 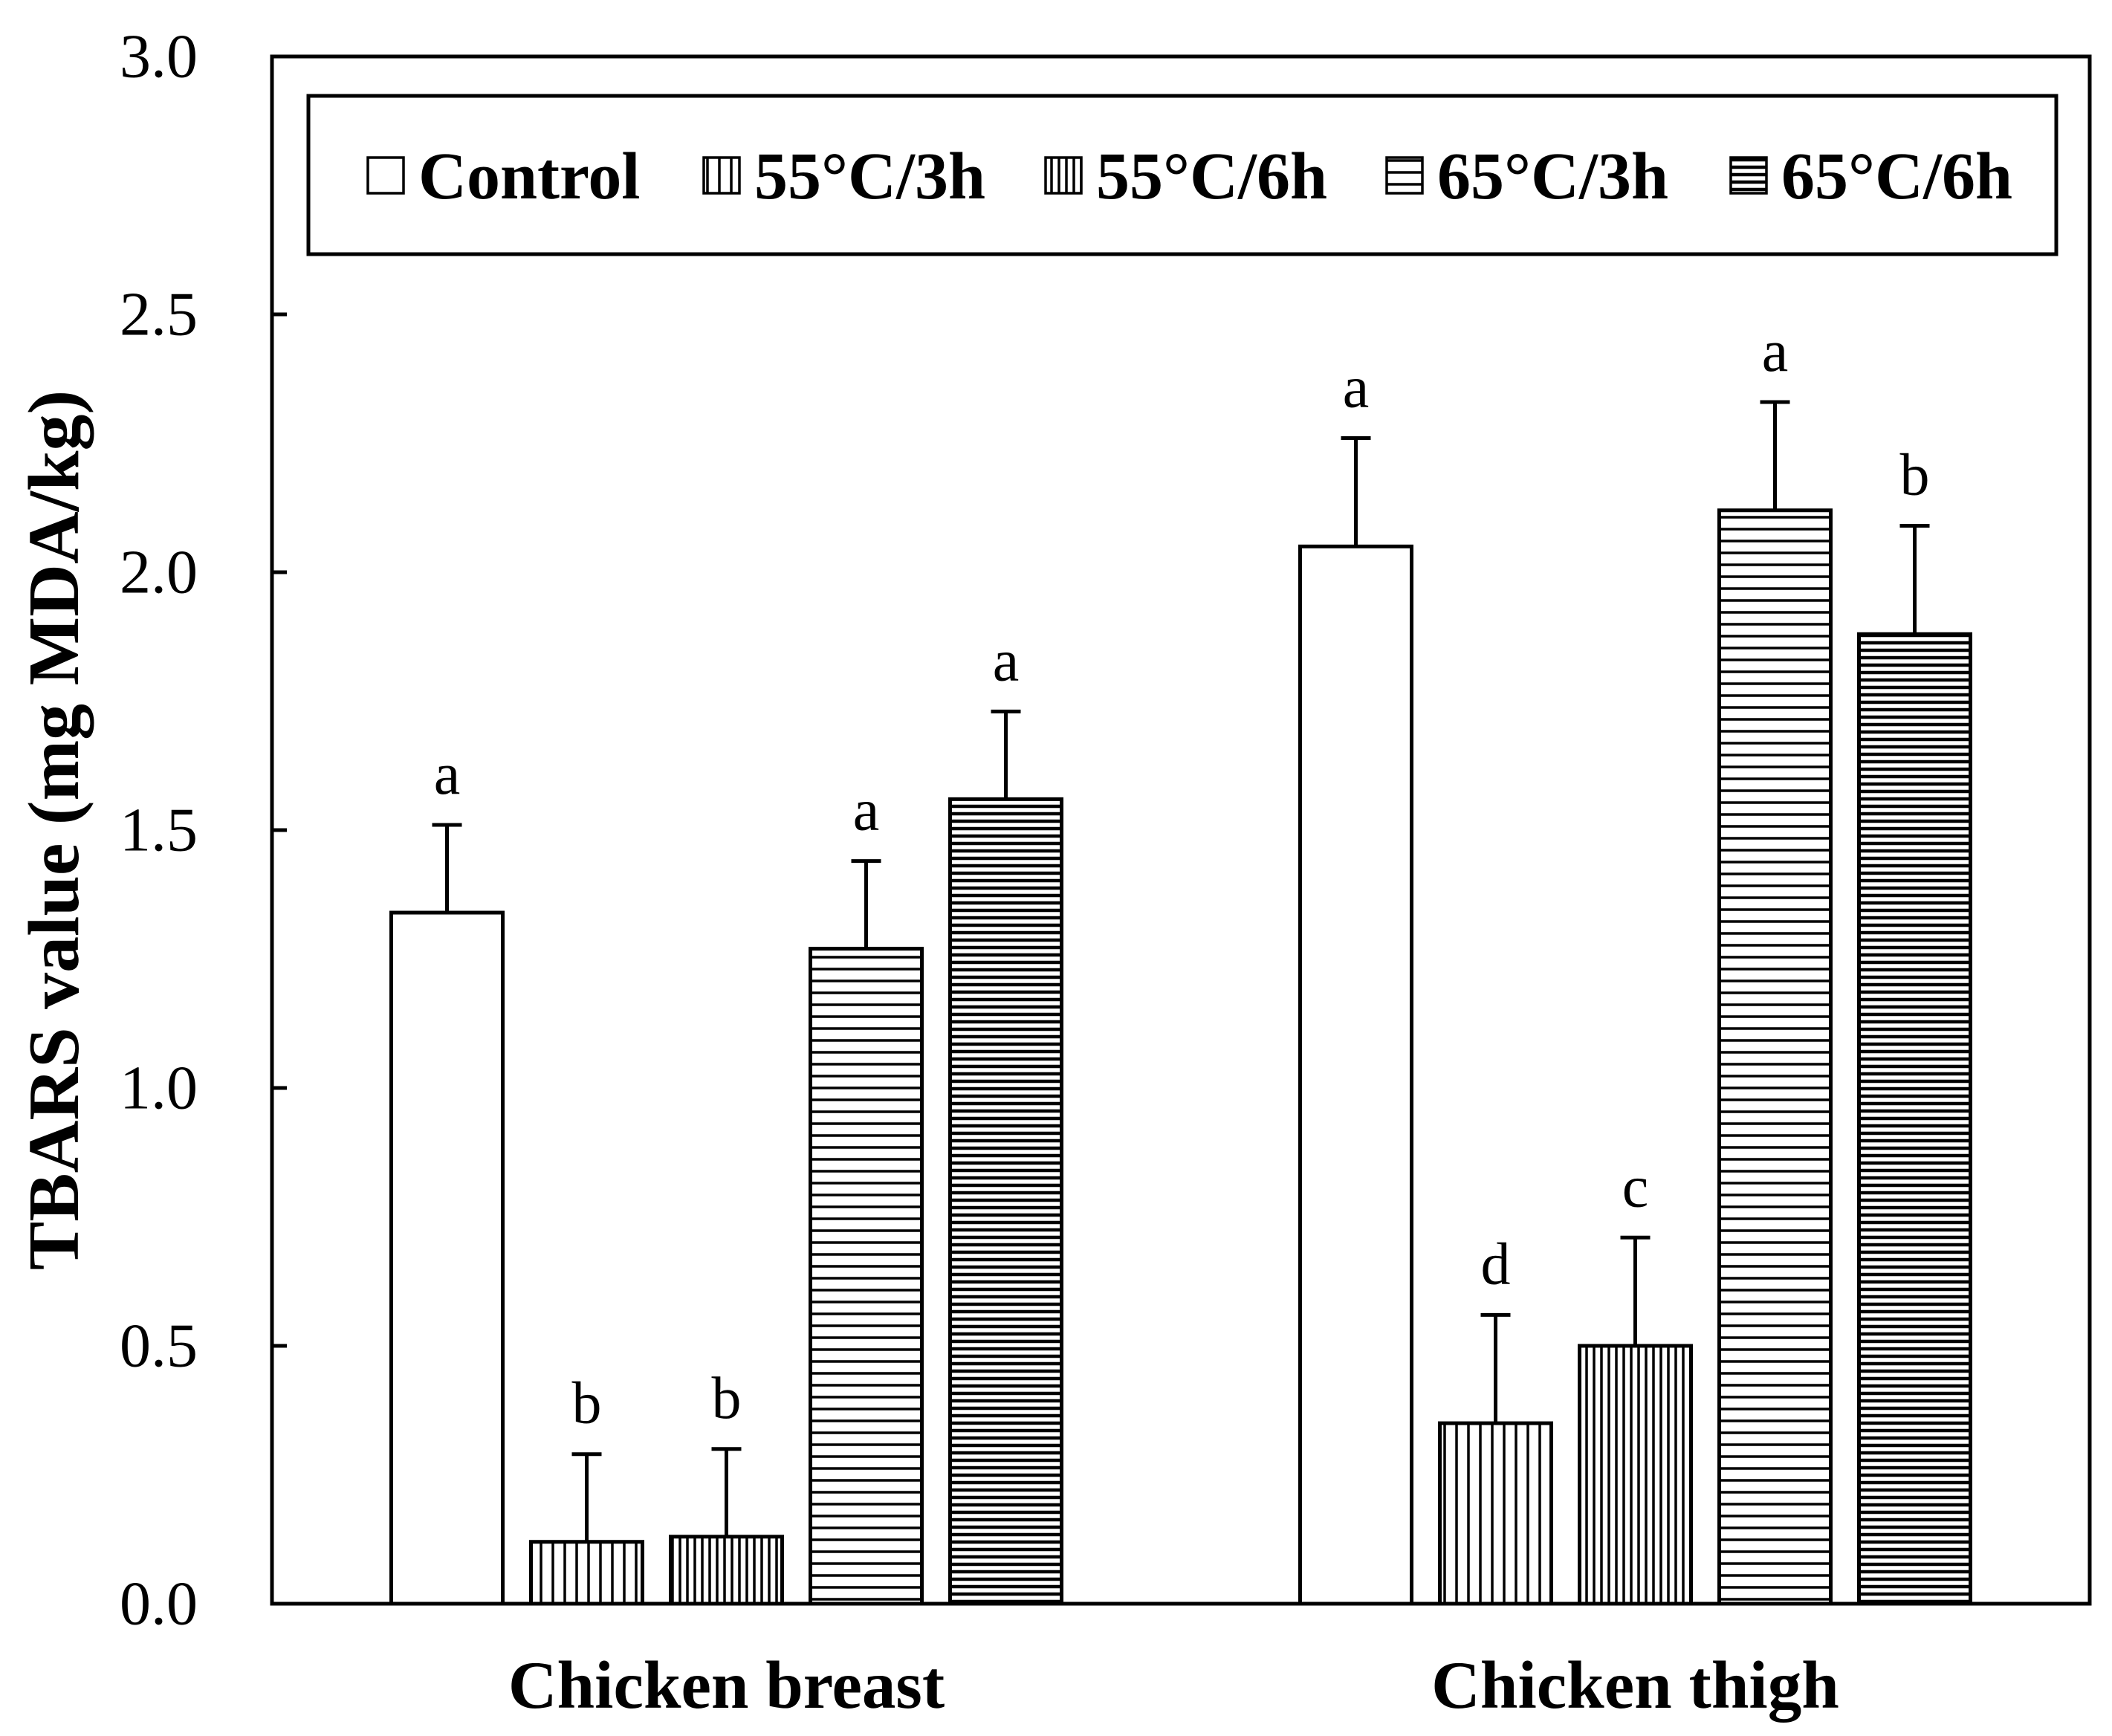 What do you see at coordinates (866, 904) in the screenshot?
I see `error-bar-chicken-breast-65-c-3h` at bounding box center [866, 904].